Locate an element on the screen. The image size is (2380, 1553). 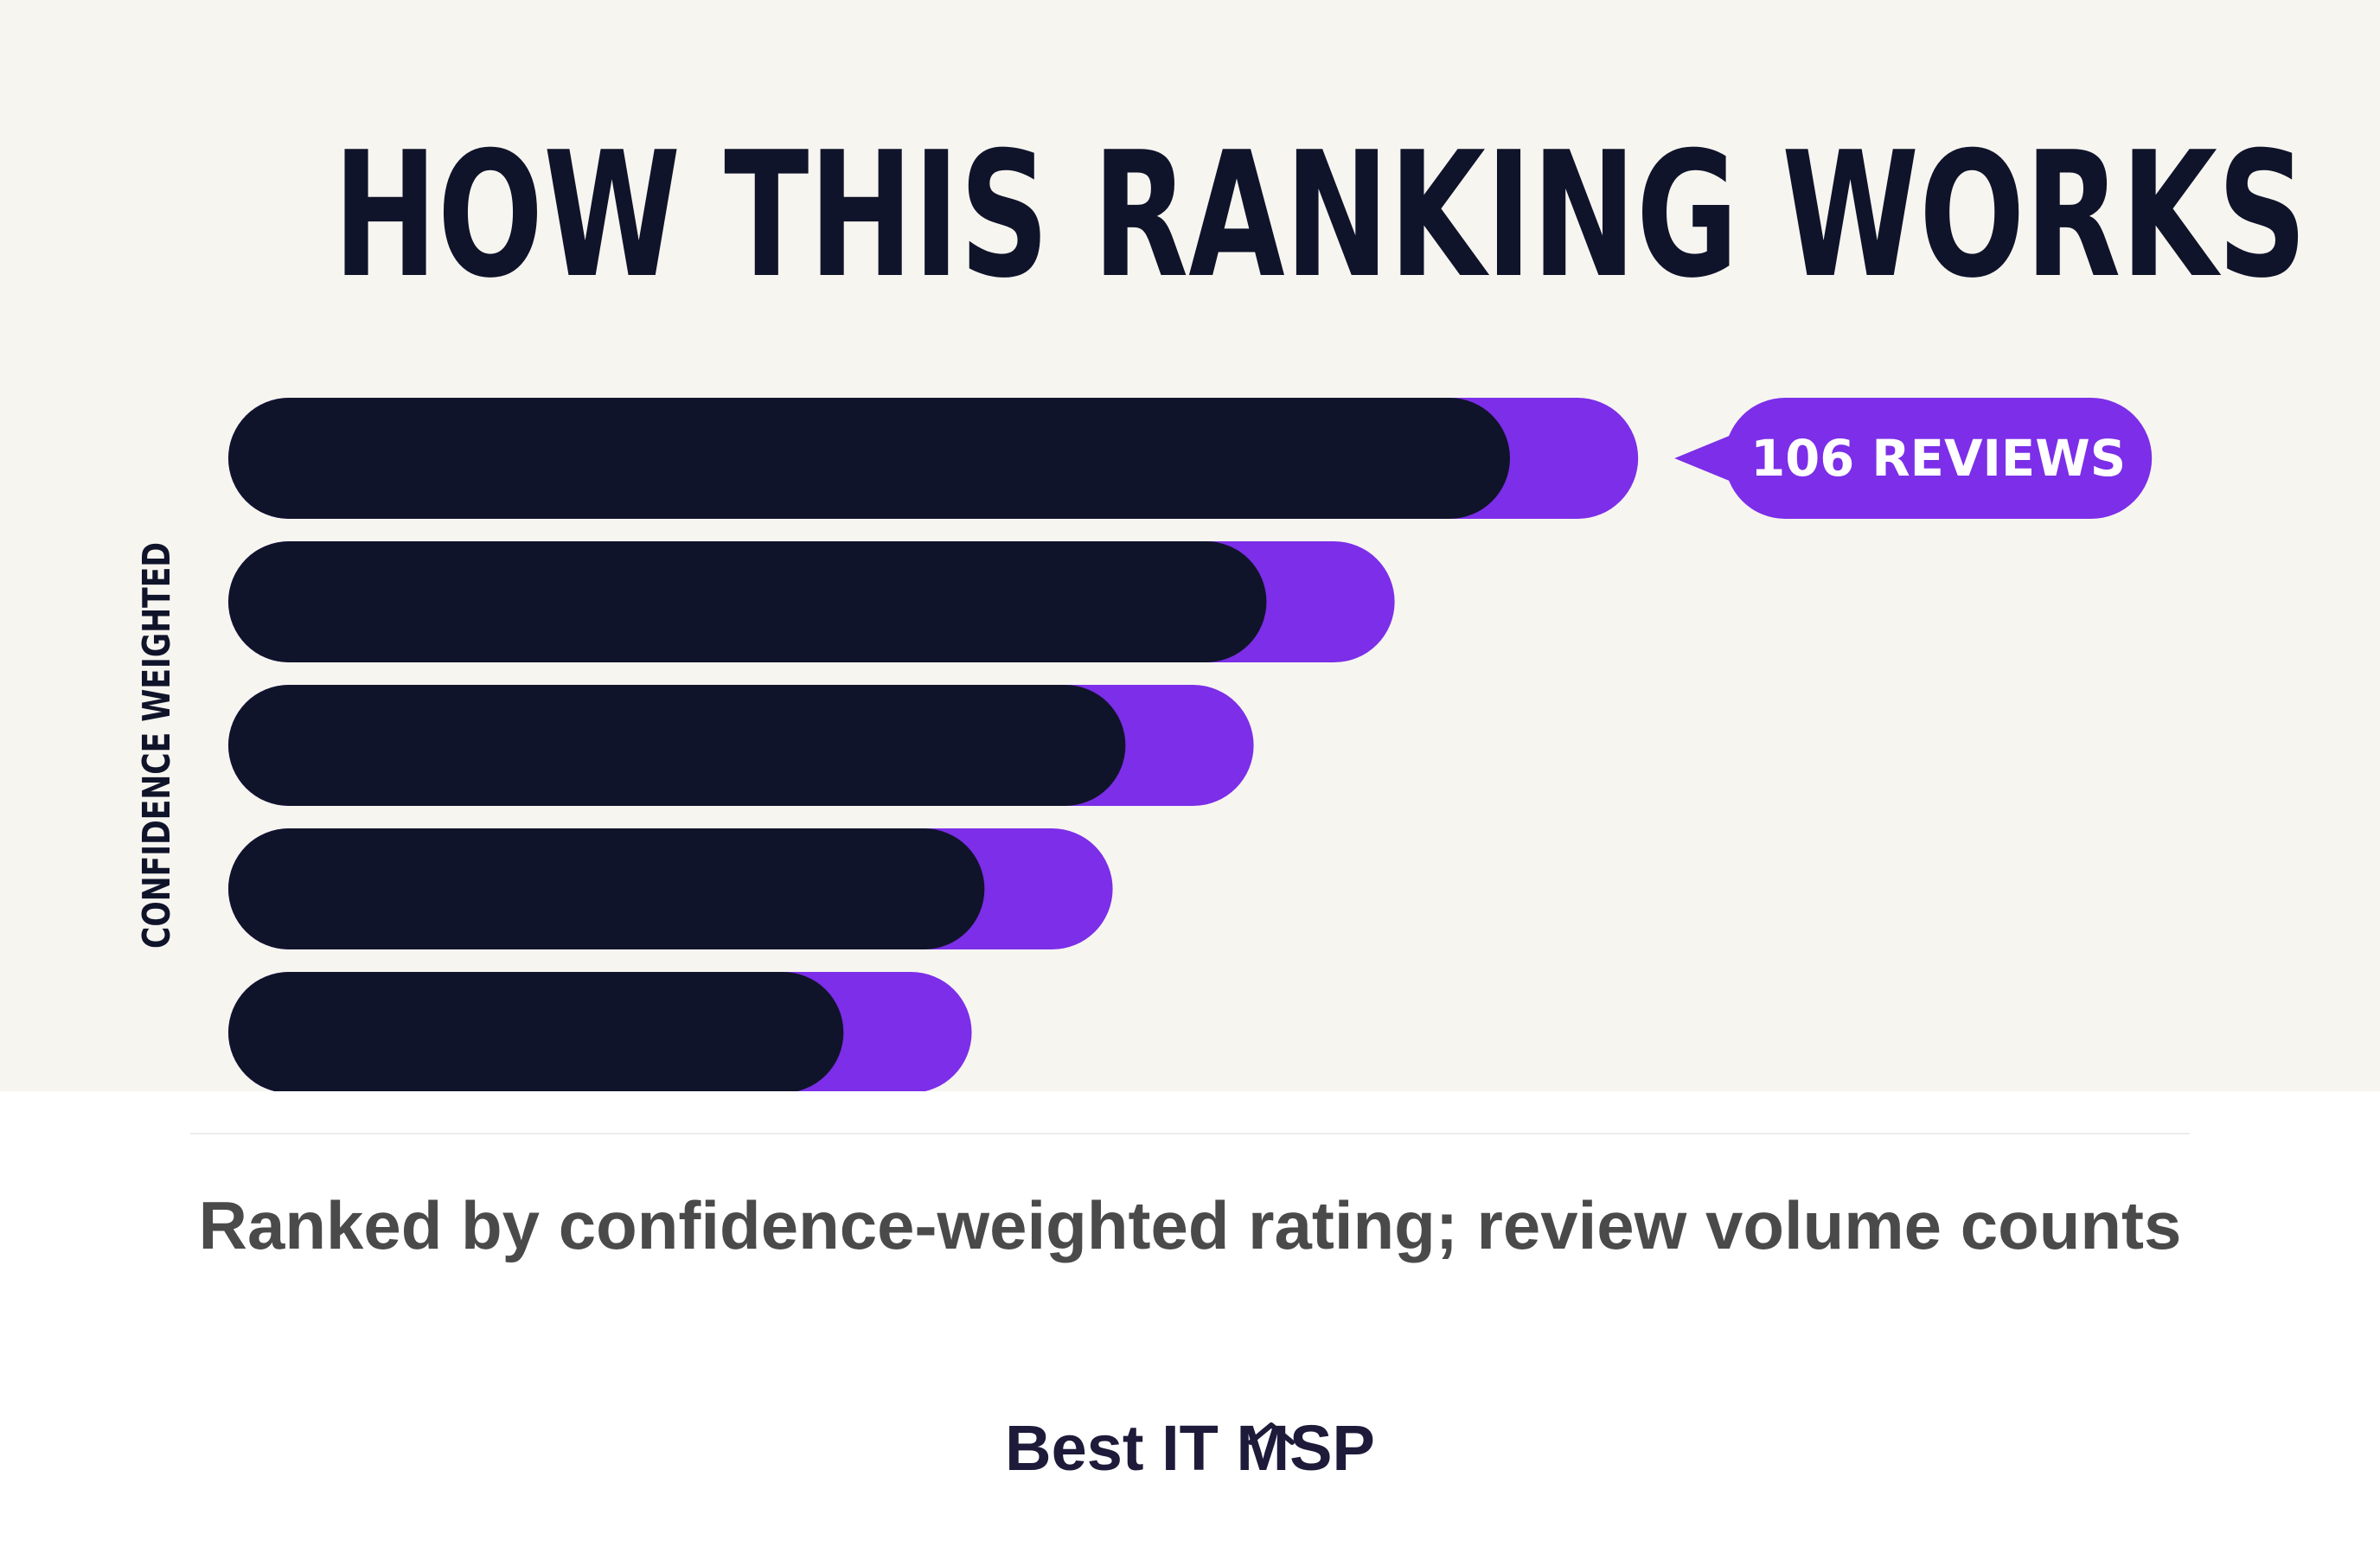
reviews-callout-label: 106 REVIEWS is located at coordinates (1938, 458).